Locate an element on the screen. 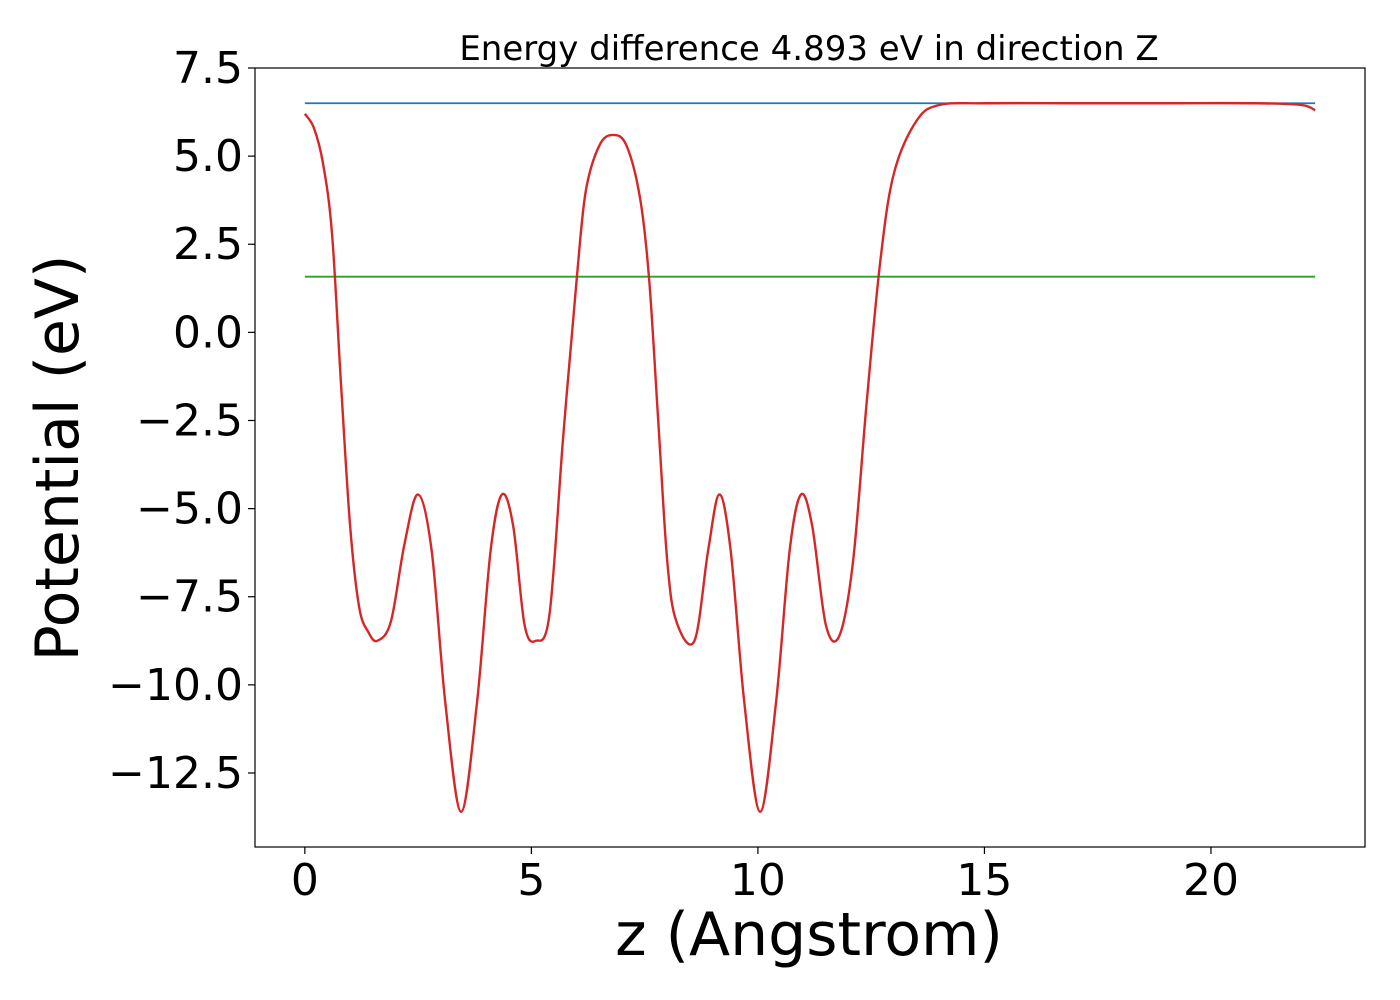  x-axis: 0 5 10 15 20 is located at coordinates (765, 876).